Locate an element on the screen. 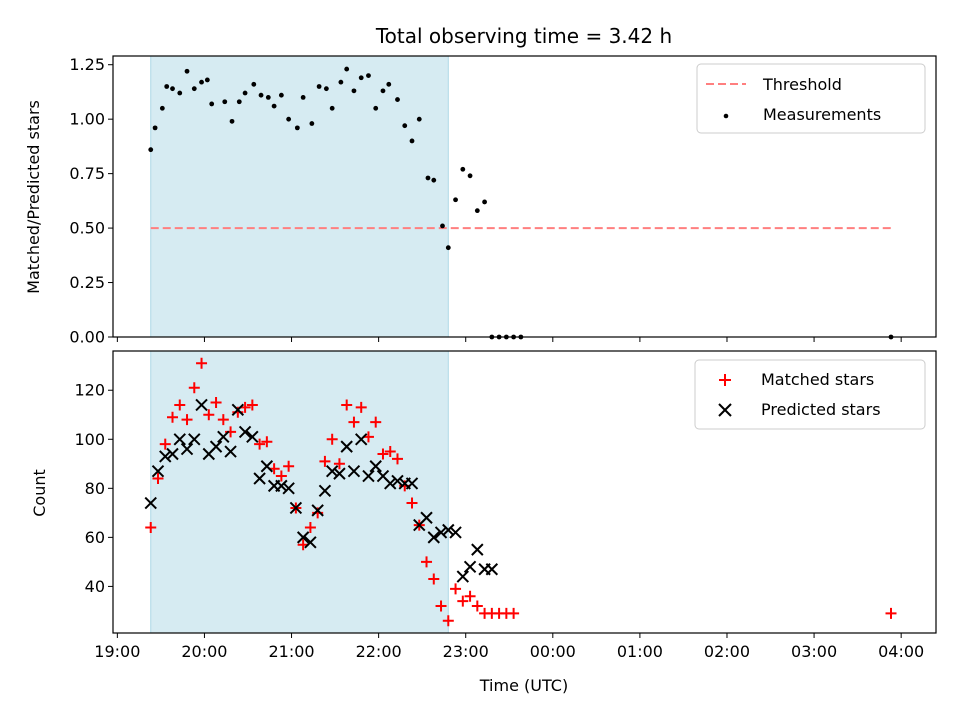  y-tick-label: 1.25 is located at coordinates (87, 64).